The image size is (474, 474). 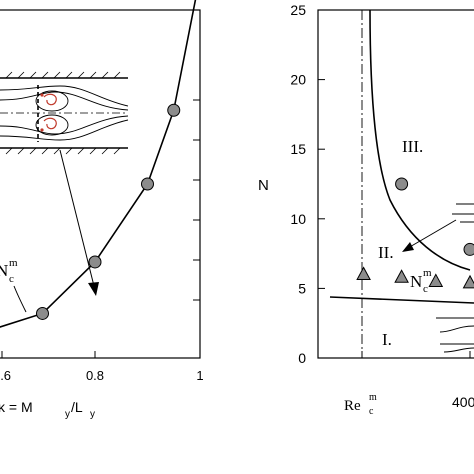 What do you see at coordinates (108, 211) in the screenshot?
I see `left-series-points` at bounding box center [108, 211].